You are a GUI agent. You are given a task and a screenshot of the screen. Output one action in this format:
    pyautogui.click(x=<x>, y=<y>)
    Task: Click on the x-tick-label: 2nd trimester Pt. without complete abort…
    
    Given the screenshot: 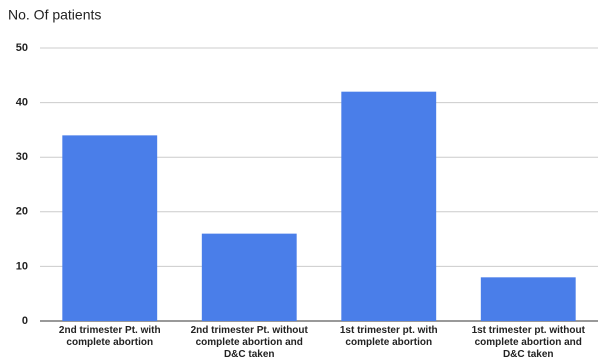 What is the action you would take?
    pyautogui.click(x=249, y=342)
    